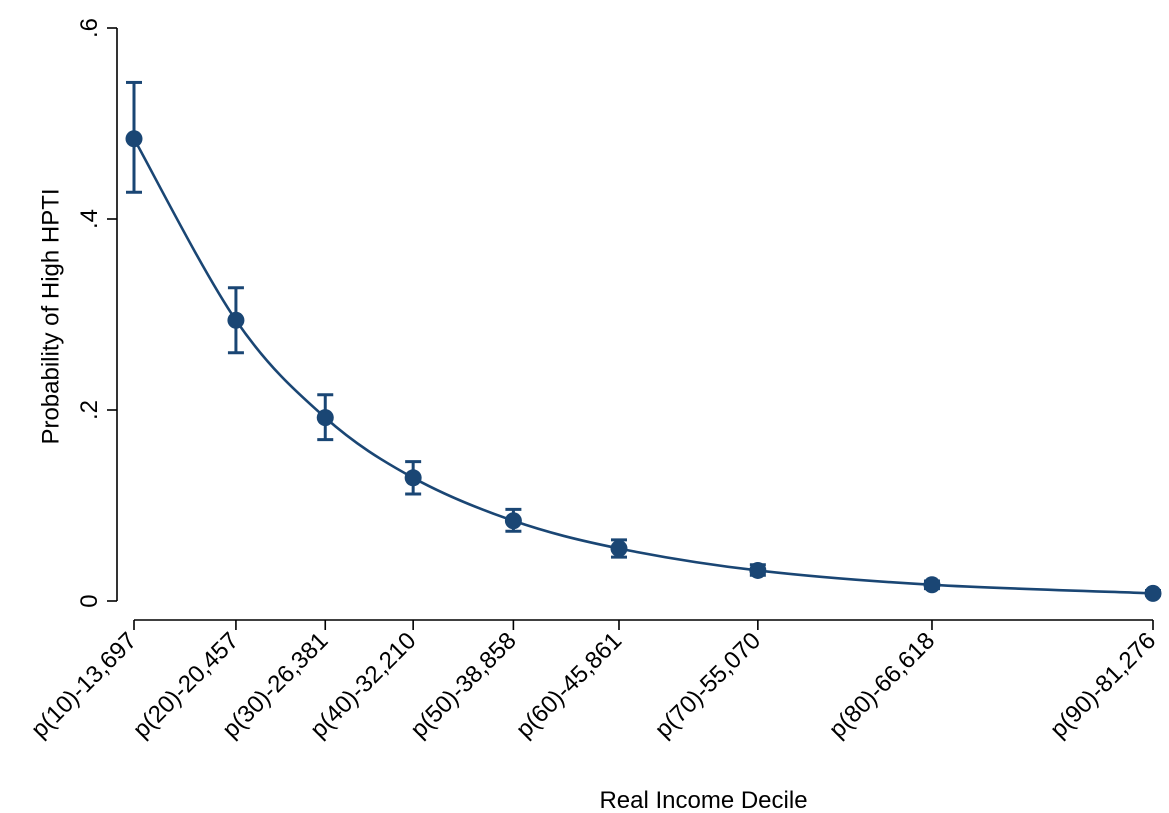 The image size is (1169, 813). Describe the element at coordinates (84, 685) in the screenshot. I see `x-tick-label: p(10)-13,697` at that location.